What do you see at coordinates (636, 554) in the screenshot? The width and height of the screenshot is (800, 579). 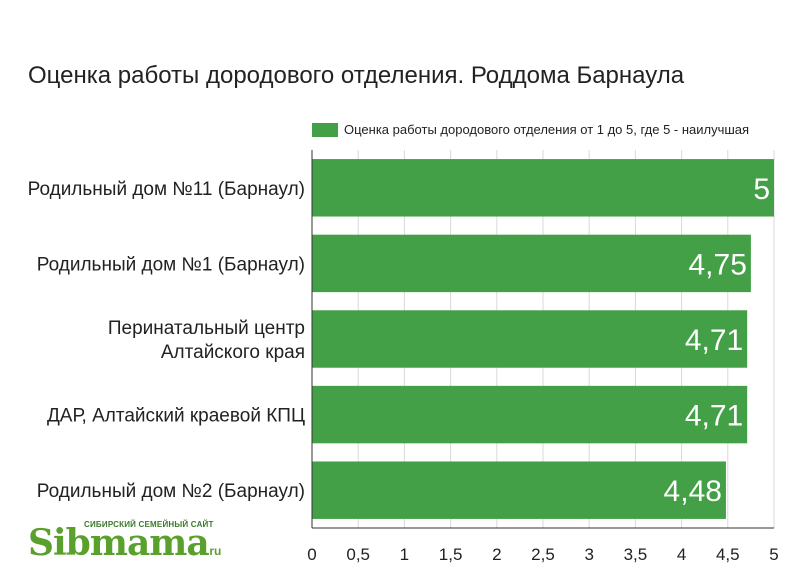 I see `x-tick-label: 3,5` at bounding box center [636, 554].